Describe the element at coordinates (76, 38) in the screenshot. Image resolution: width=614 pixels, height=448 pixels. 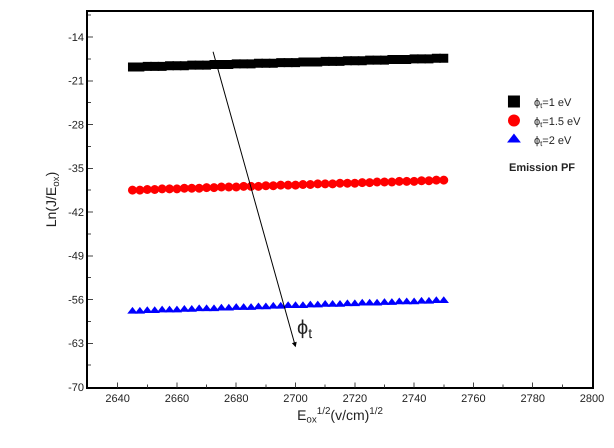
I see `y-tick-label: -14` at that location.